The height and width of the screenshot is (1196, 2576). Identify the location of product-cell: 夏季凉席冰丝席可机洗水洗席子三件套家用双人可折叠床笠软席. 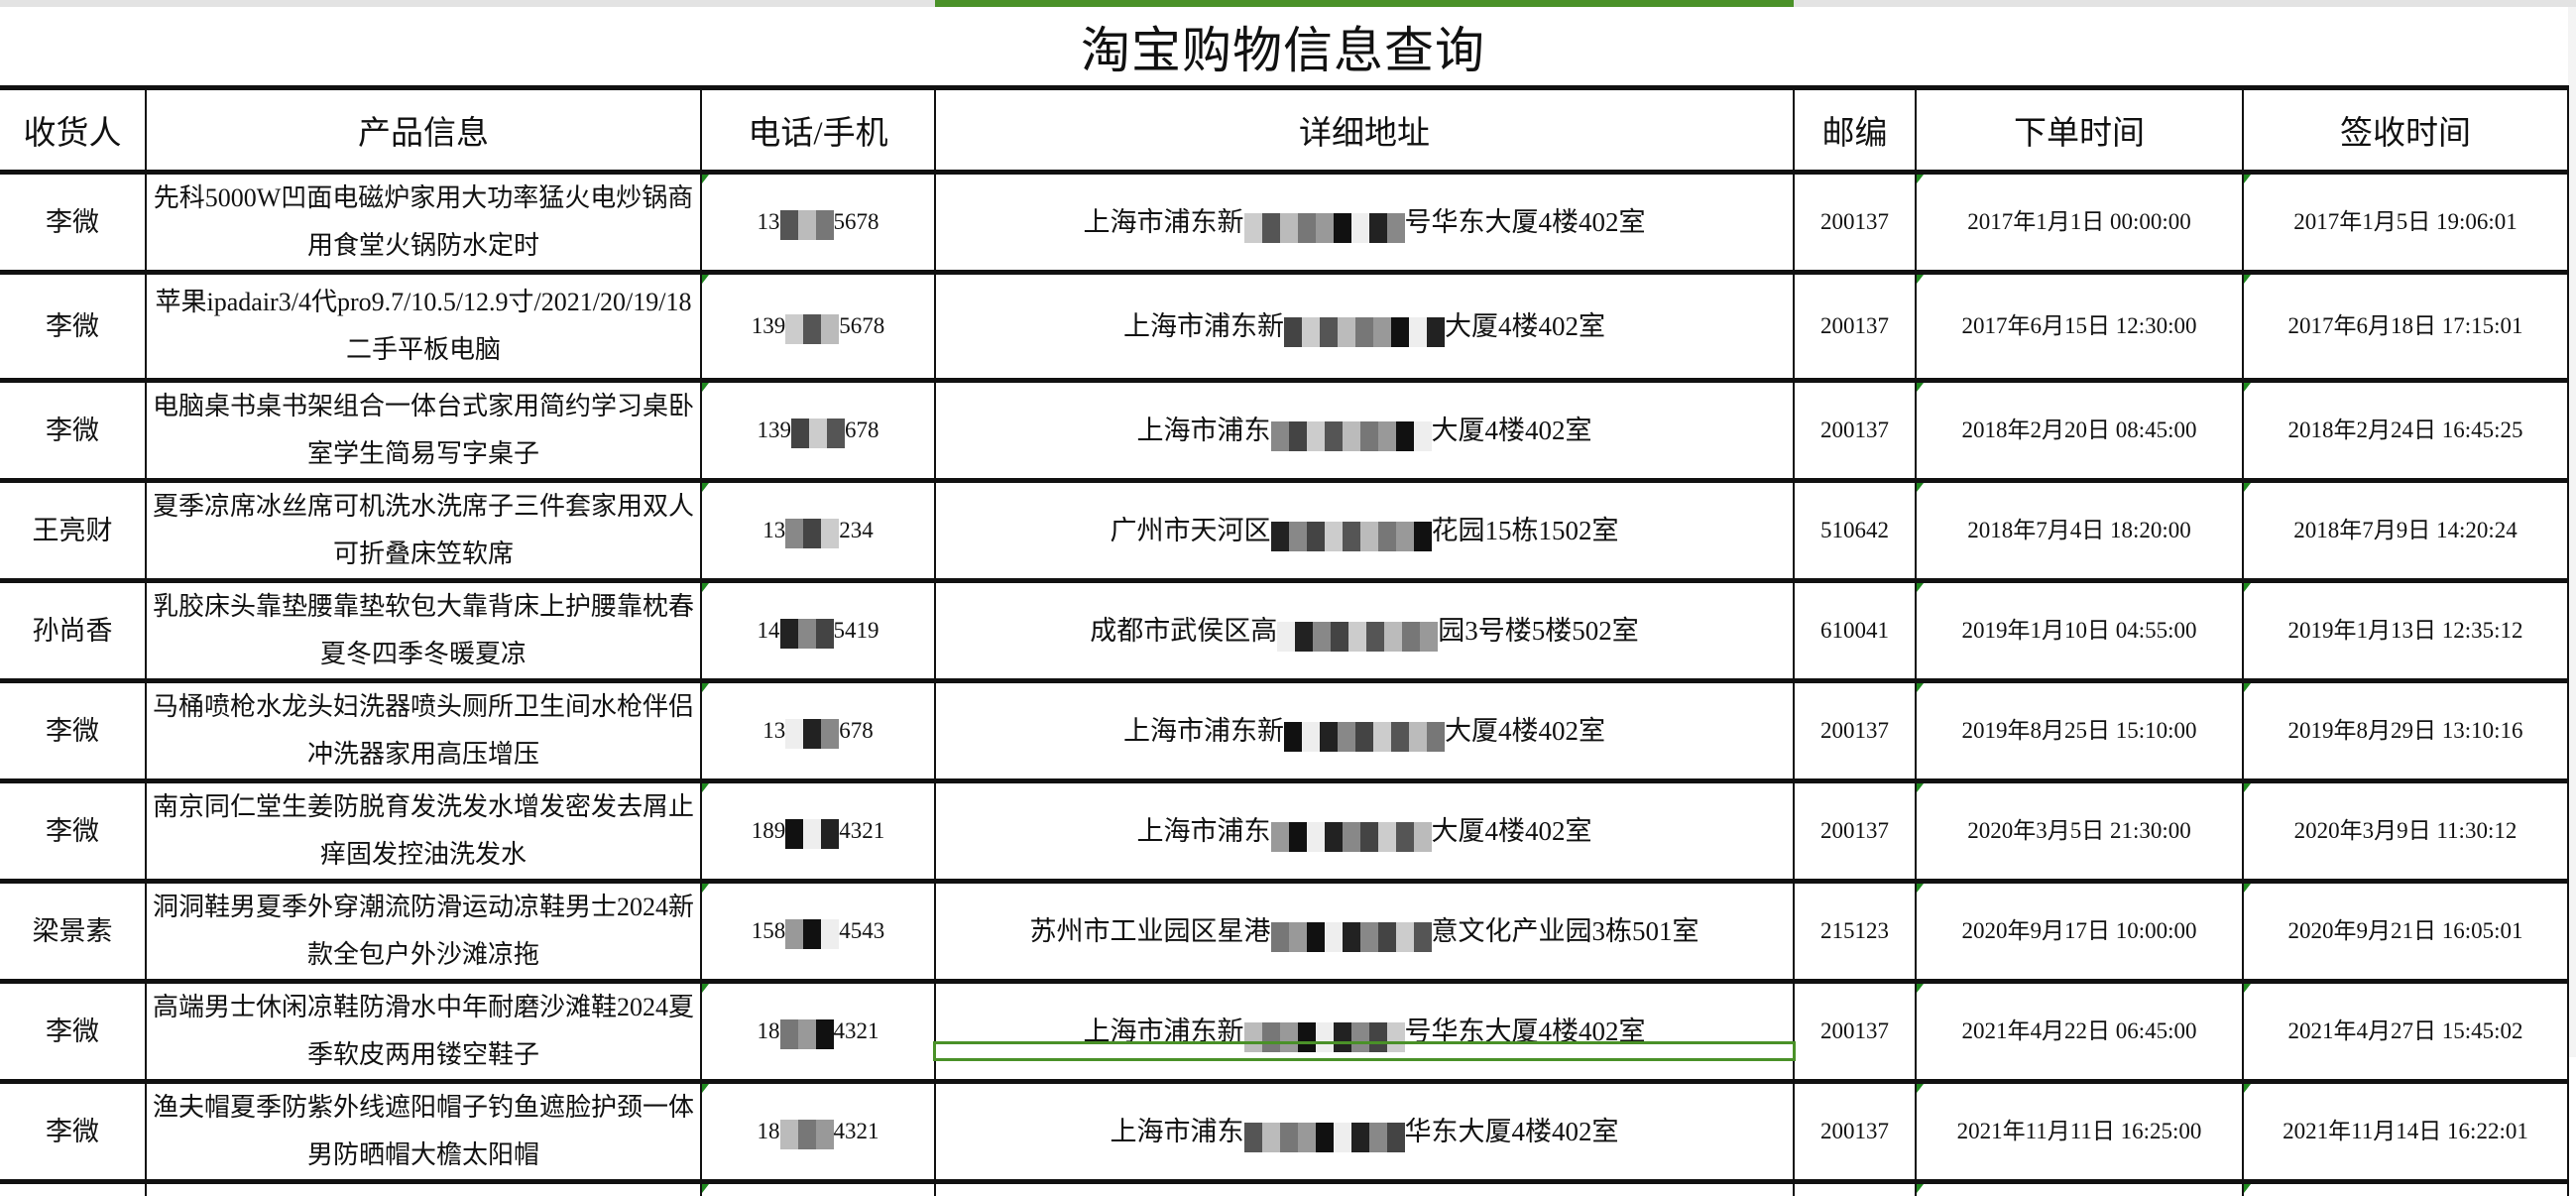
(423, 529).